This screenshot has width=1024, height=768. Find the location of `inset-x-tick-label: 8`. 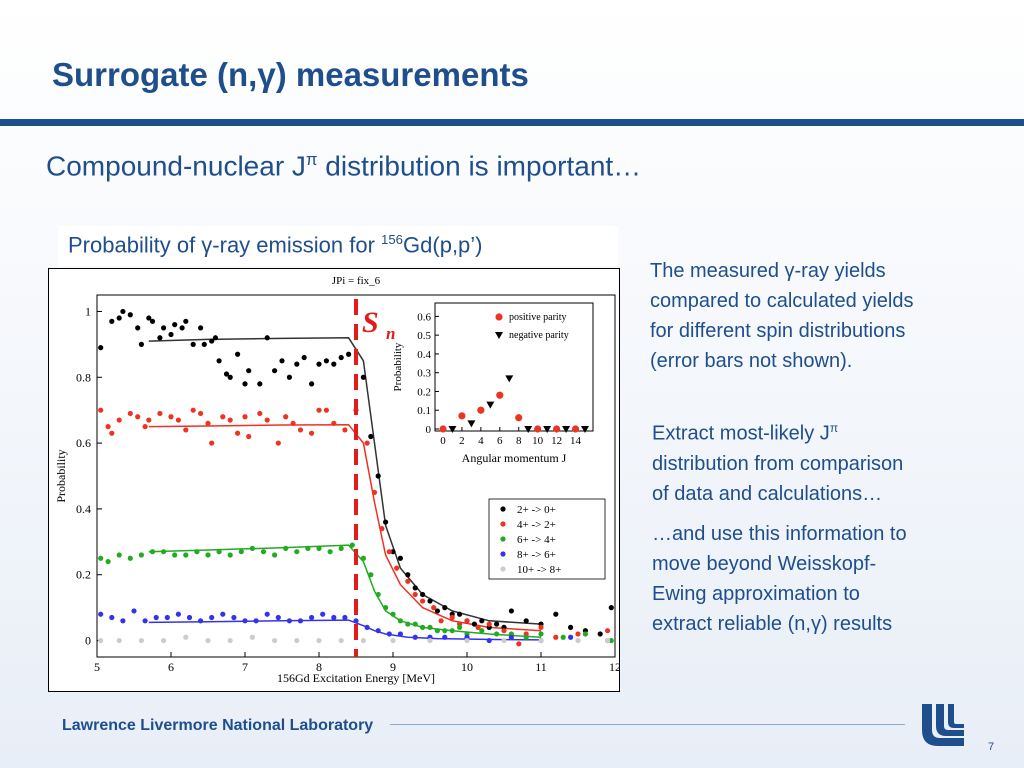

inset-x-tick-label: 8 is located at coordinates (519, 441).